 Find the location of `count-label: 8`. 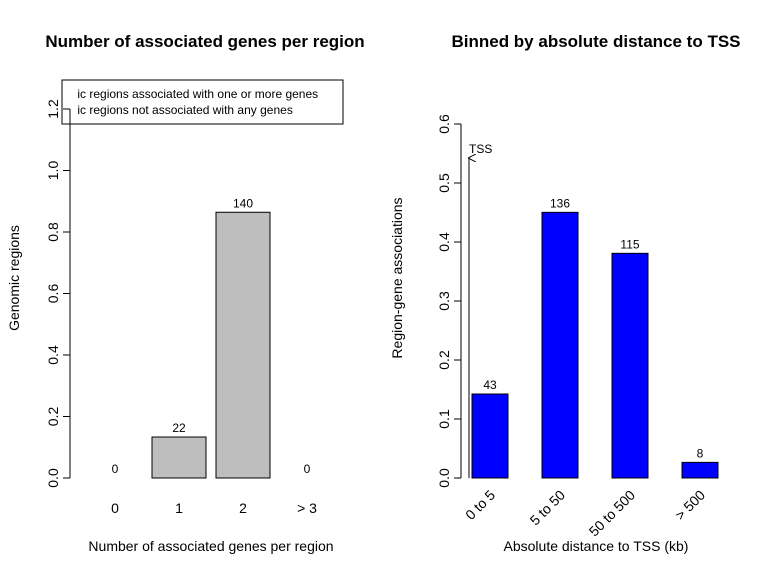

count-label: 8 is located at coordinates (700, 453).